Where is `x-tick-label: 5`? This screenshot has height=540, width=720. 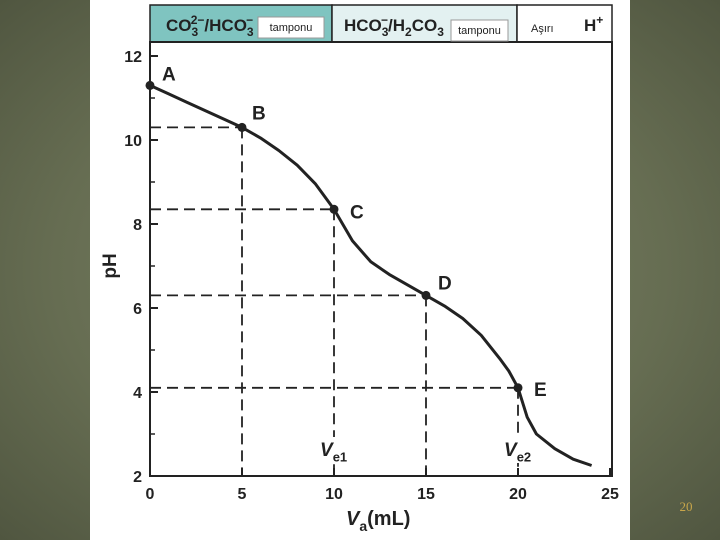
x-tick-label: 5 is located at coordinates (242, 494).